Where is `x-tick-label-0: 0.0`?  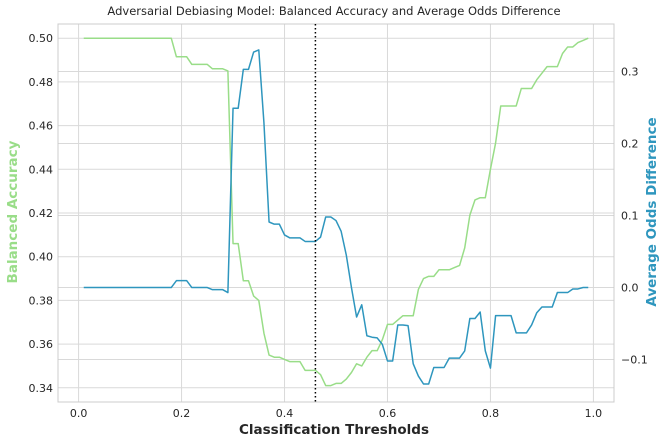 x-tick-label-0: 0.0 is located at coordinates (79, 413).